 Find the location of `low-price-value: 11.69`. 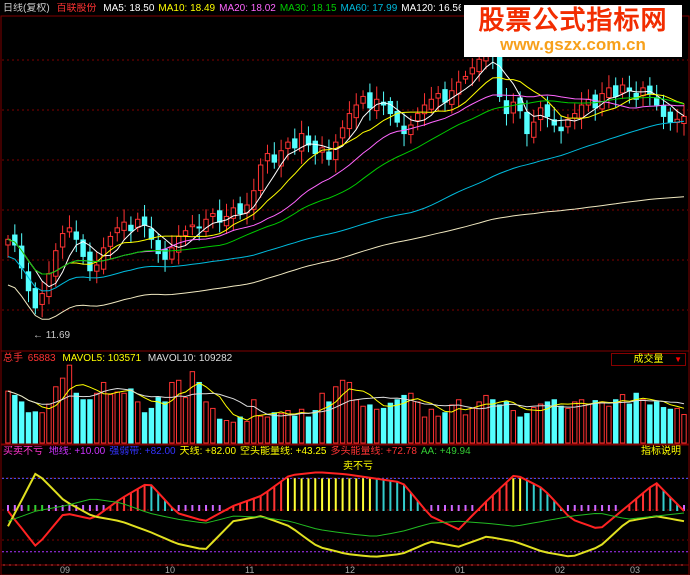

low-price-value: 11.69 is located at coordinates (58, 335).